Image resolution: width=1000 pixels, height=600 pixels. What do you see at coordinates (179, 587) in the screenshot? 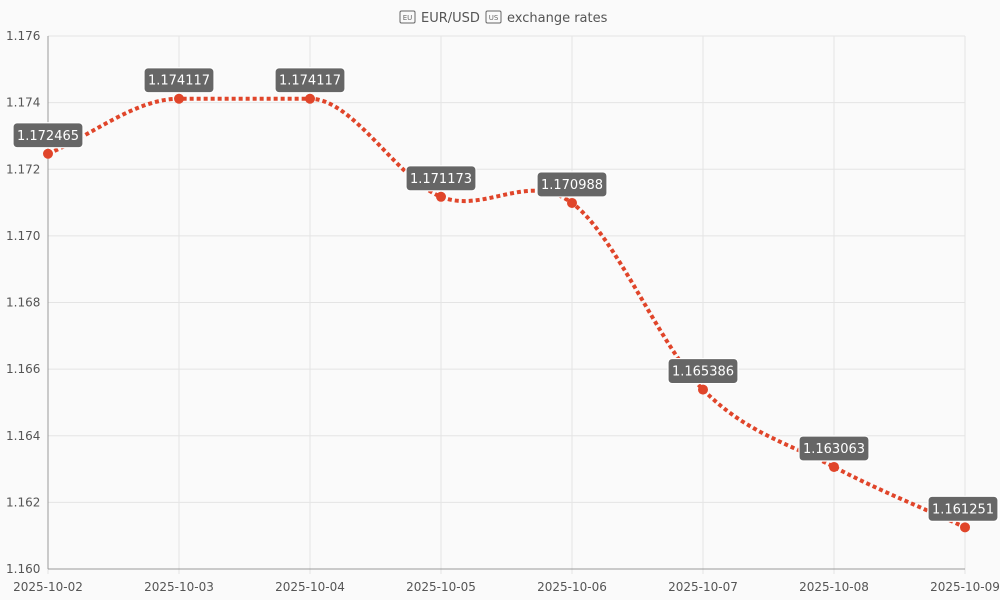
I see `x-tick-label: 2025-10-03` at bounding box center [179, 587].